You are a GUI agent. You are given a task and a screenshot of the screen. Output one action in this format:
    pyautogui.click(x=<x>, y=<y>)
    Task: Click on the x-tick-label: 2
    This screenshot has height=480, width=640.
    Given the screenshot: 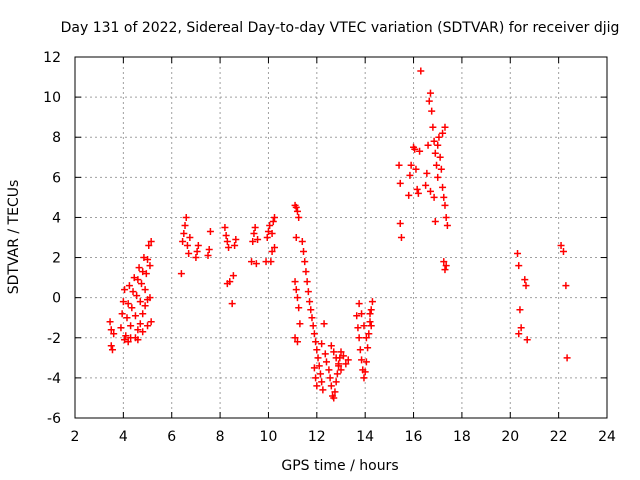 What is the action you would take?
    pyautogui.click(x=75, y=437)
    